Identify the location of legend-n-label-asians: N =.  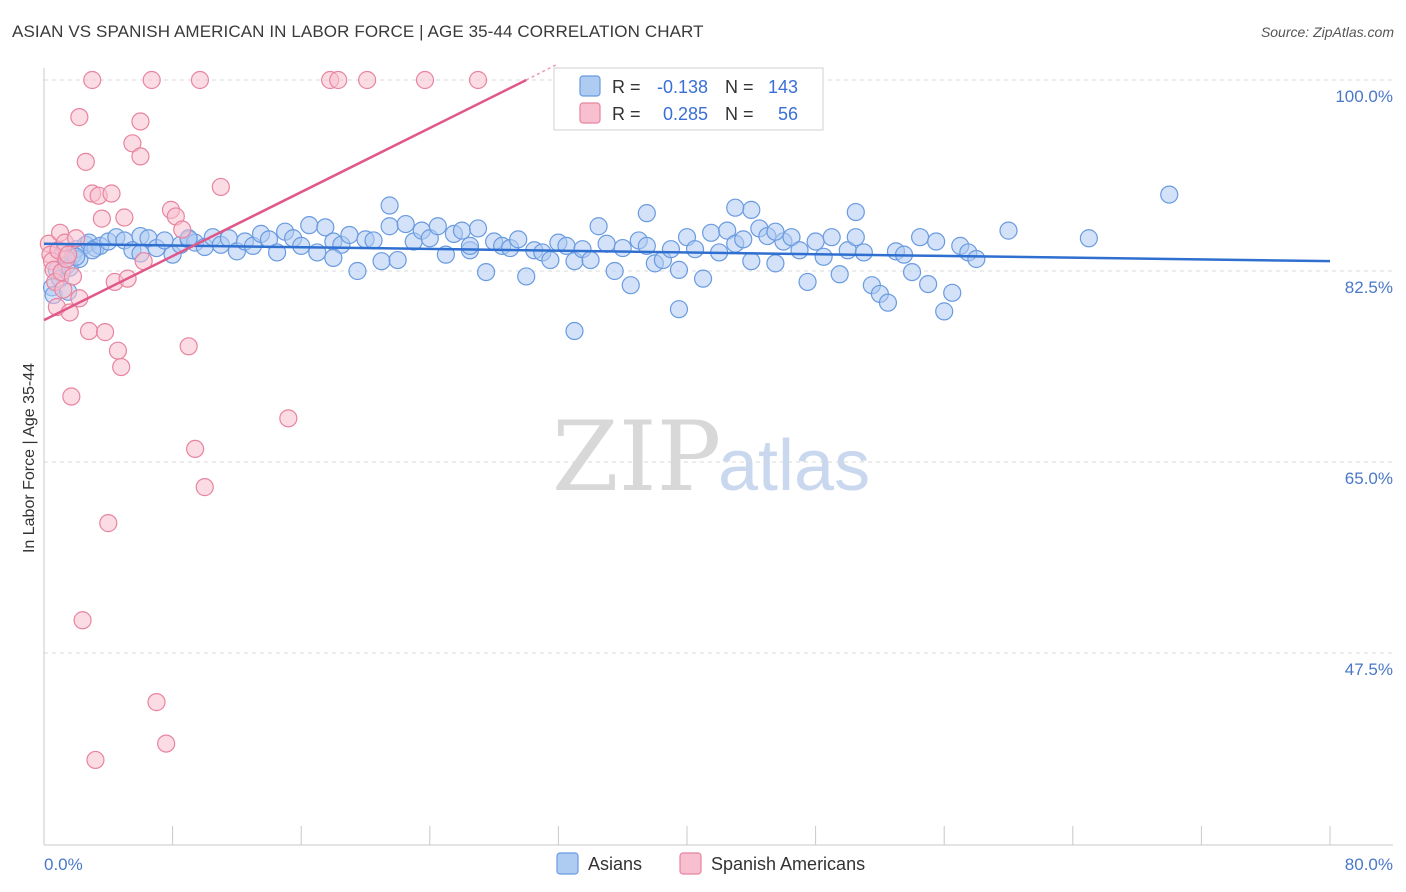
(739, 87).